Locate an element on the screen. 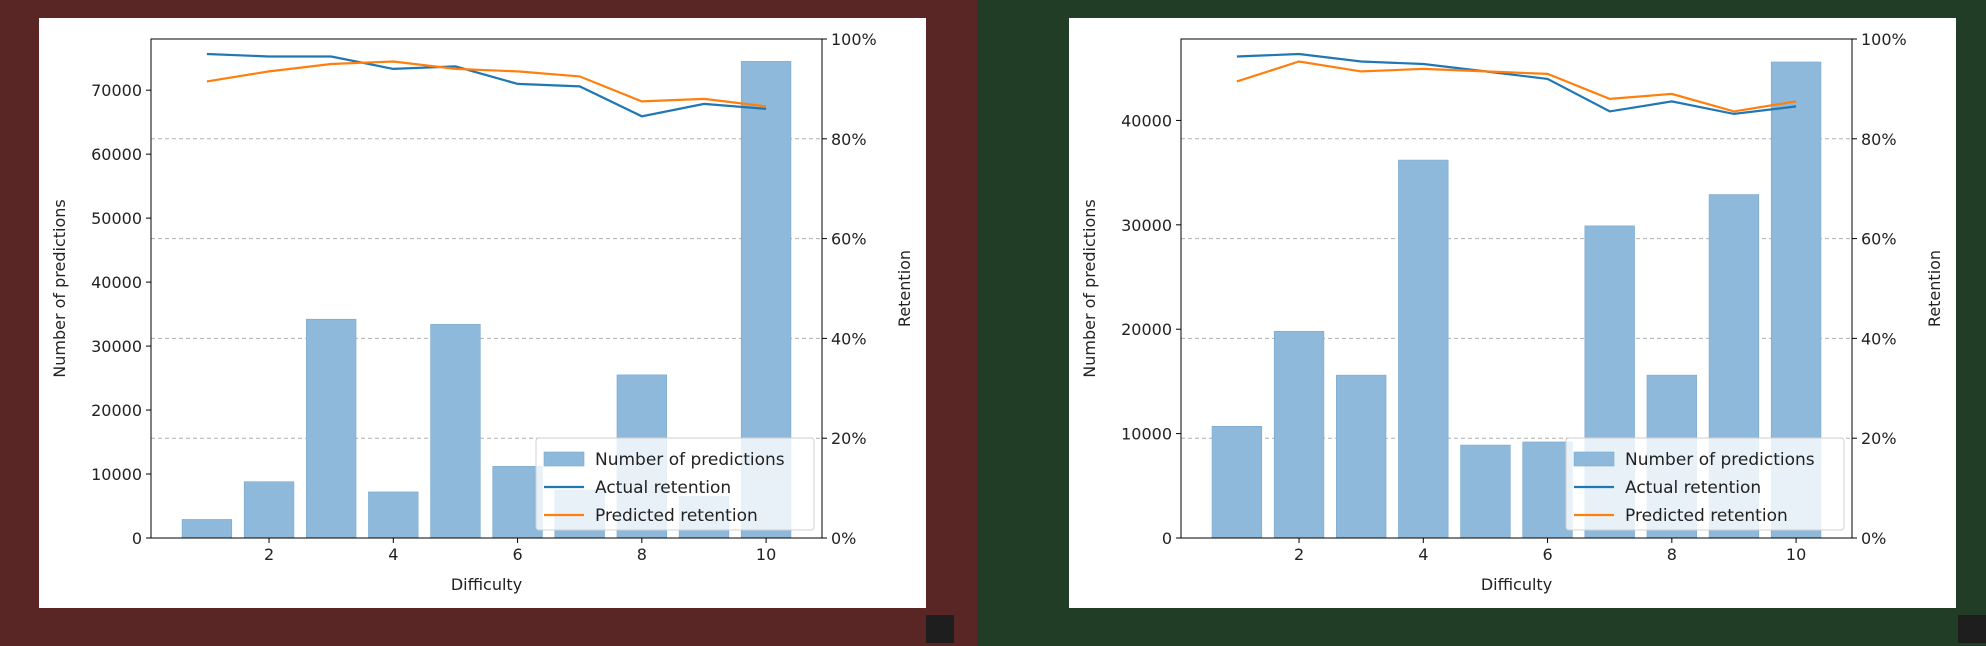 Image resolution: width=1986 pixels, height=646 pixels. left-corner-square is located at coordinates (940, 629).